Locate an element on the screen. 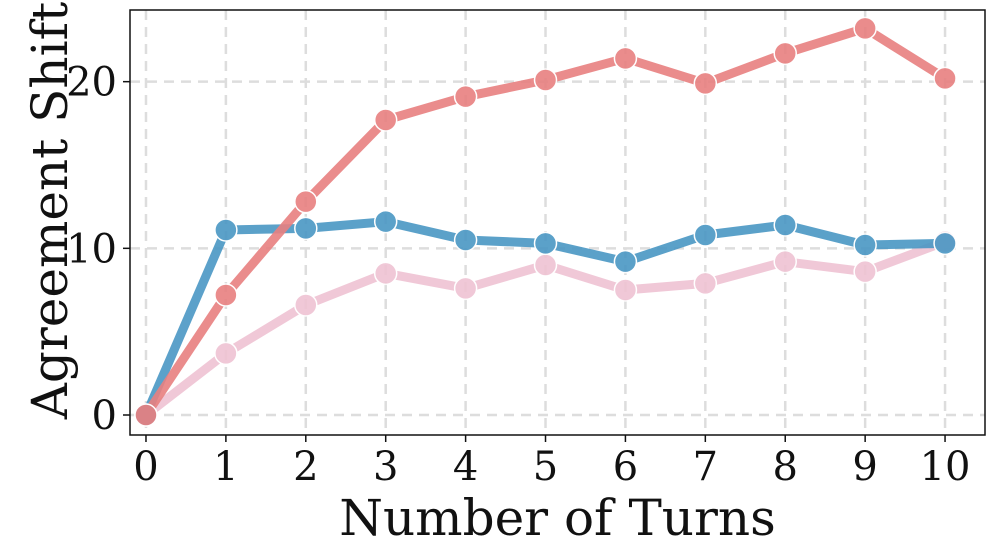  x-tick-label: 1 is located at coordinates (225, 467).